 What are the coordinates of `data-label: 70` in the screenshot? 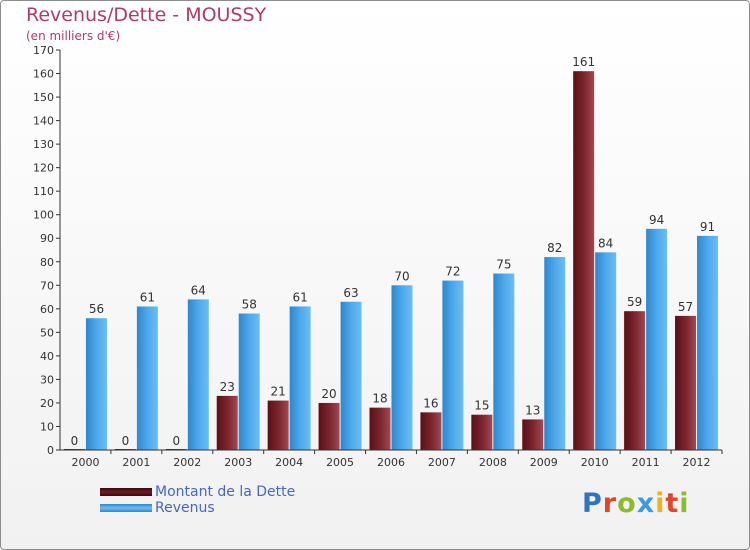 It's located at (401, 276).